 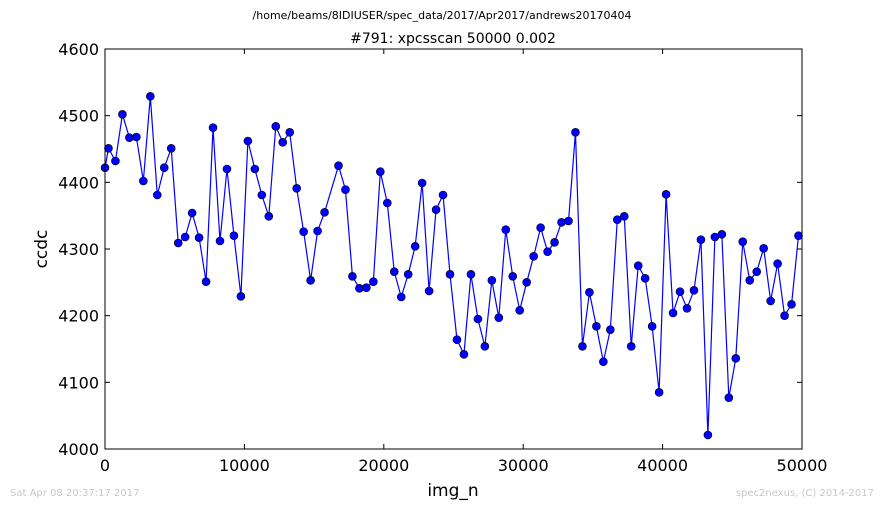 I want to click on x-tick-label: 0, so click(x=105, y=465).